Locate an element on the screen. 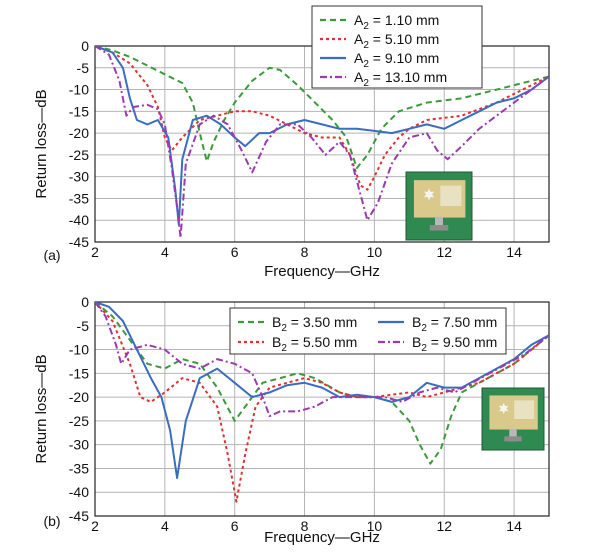 The height and width of the screenshot is (557, 595). panel-label: (b) is located at coordinates (51, 521).